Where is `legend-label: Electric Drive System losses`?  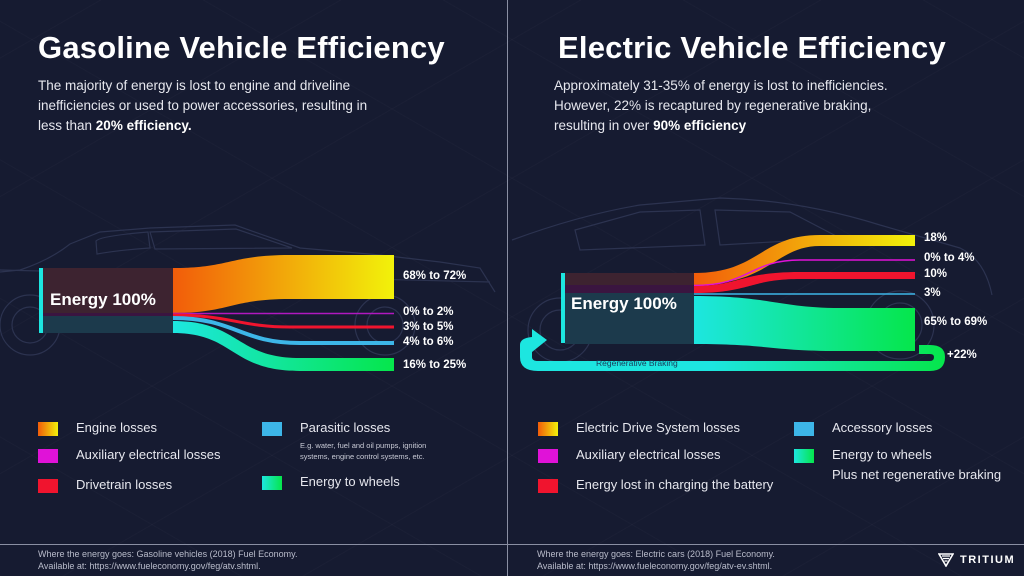
legend-label: Electric Drive System losses is located at coordinates (658, 427).